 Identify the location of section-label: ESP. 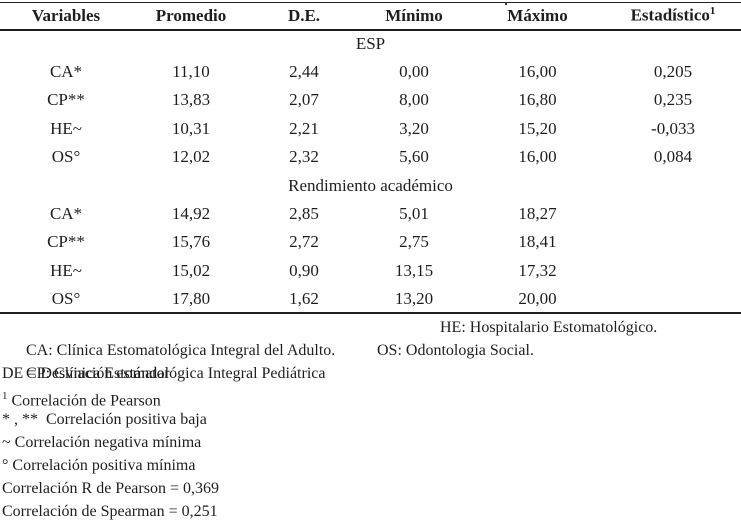
(370, 44).